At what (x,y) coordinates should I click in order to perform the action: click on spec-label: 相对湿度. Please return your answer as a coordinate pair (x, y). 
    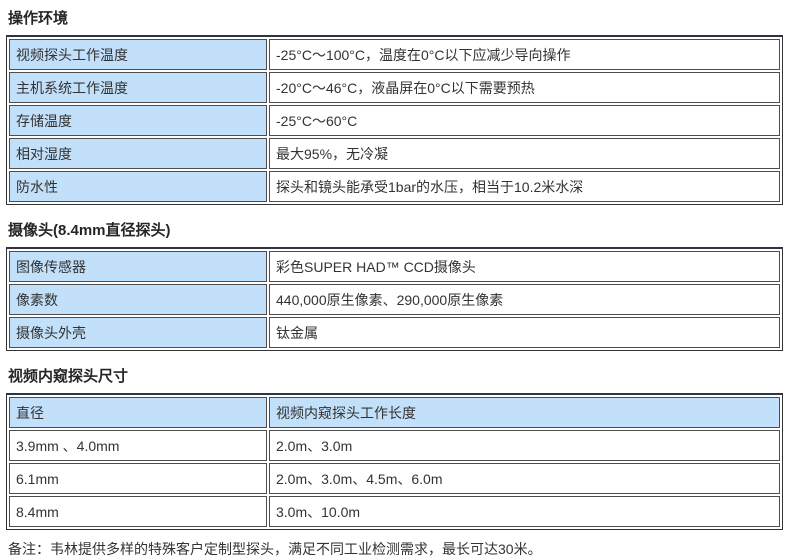
    Looking at the image, I should click on (138, 153).